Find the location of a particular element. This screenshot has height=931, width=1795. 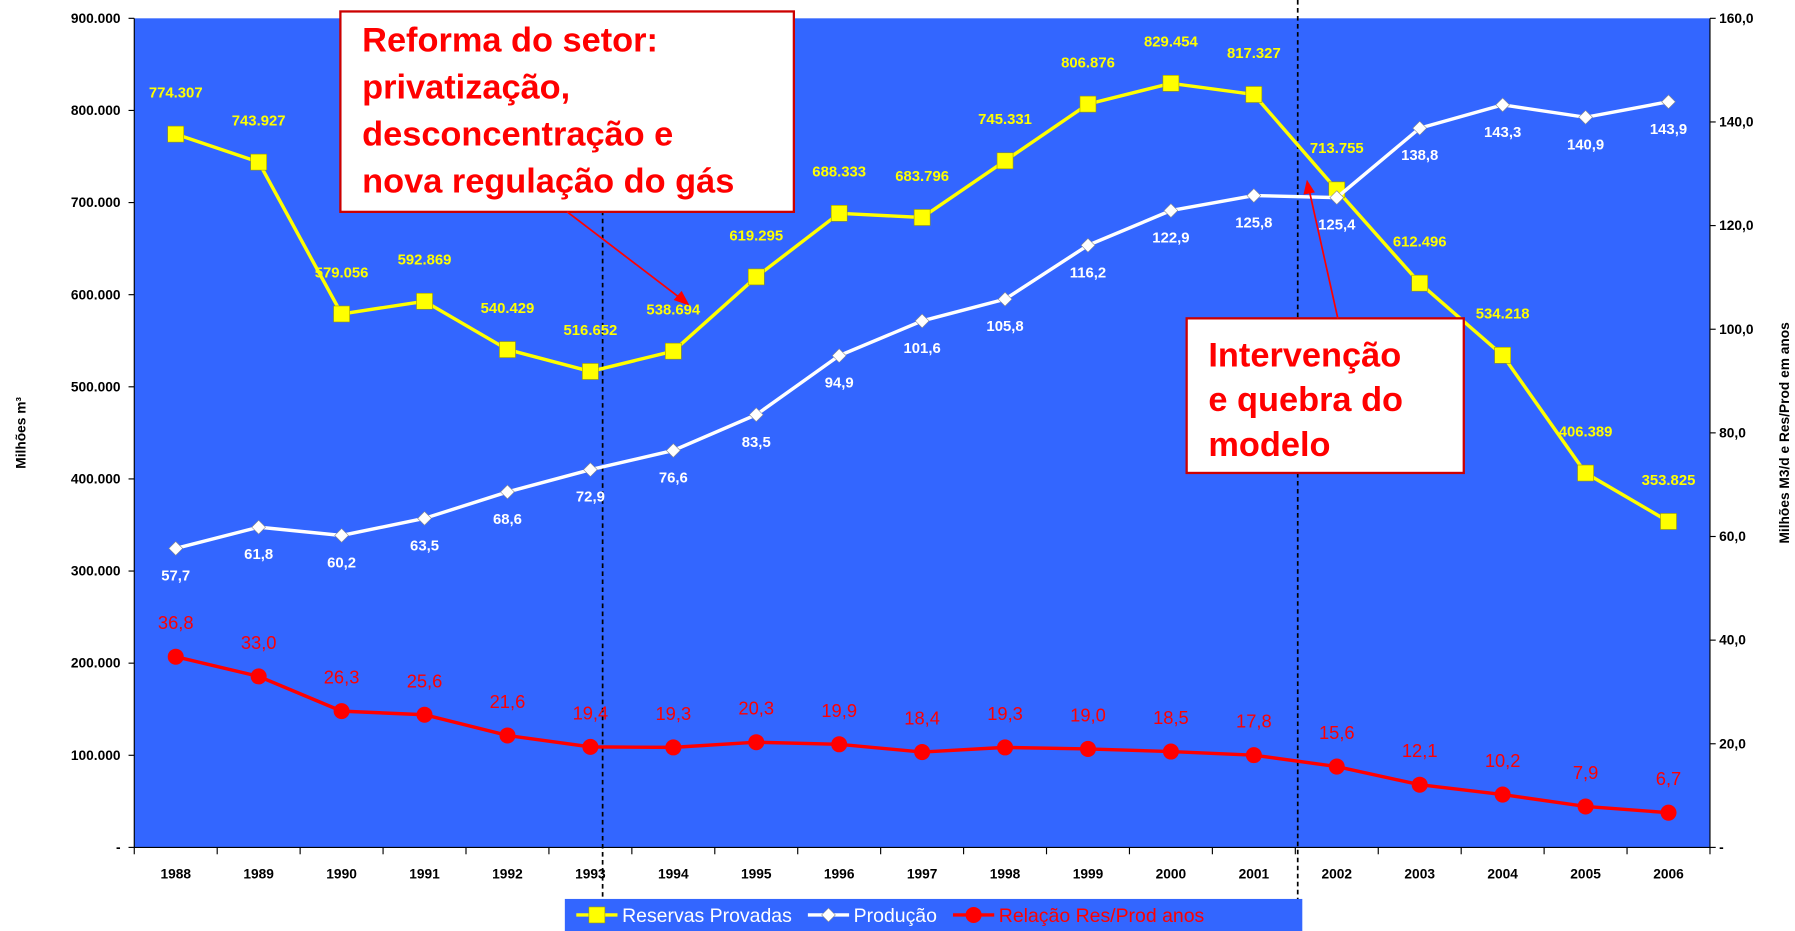

y2-tick-label: 80,0 is located at coordinates (1732, 432).